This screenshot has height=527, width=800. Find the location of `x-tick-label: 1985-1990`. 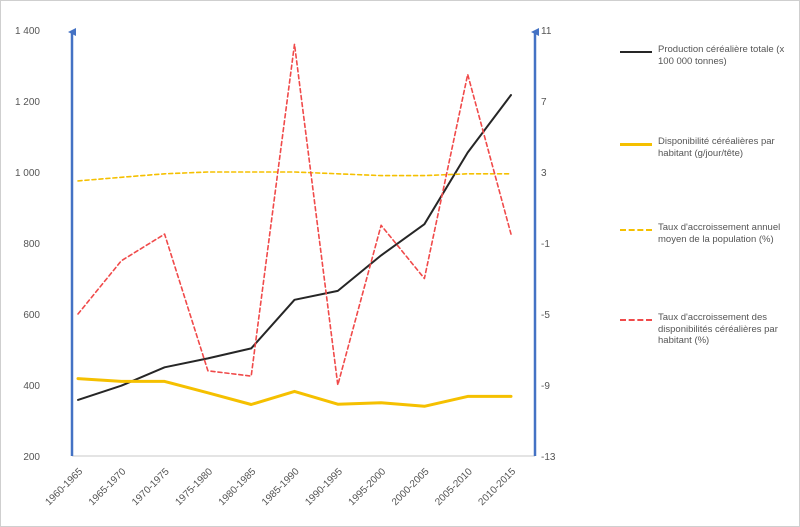

x-tick-label: 1985-1990 is located at coordinates (281, 487).